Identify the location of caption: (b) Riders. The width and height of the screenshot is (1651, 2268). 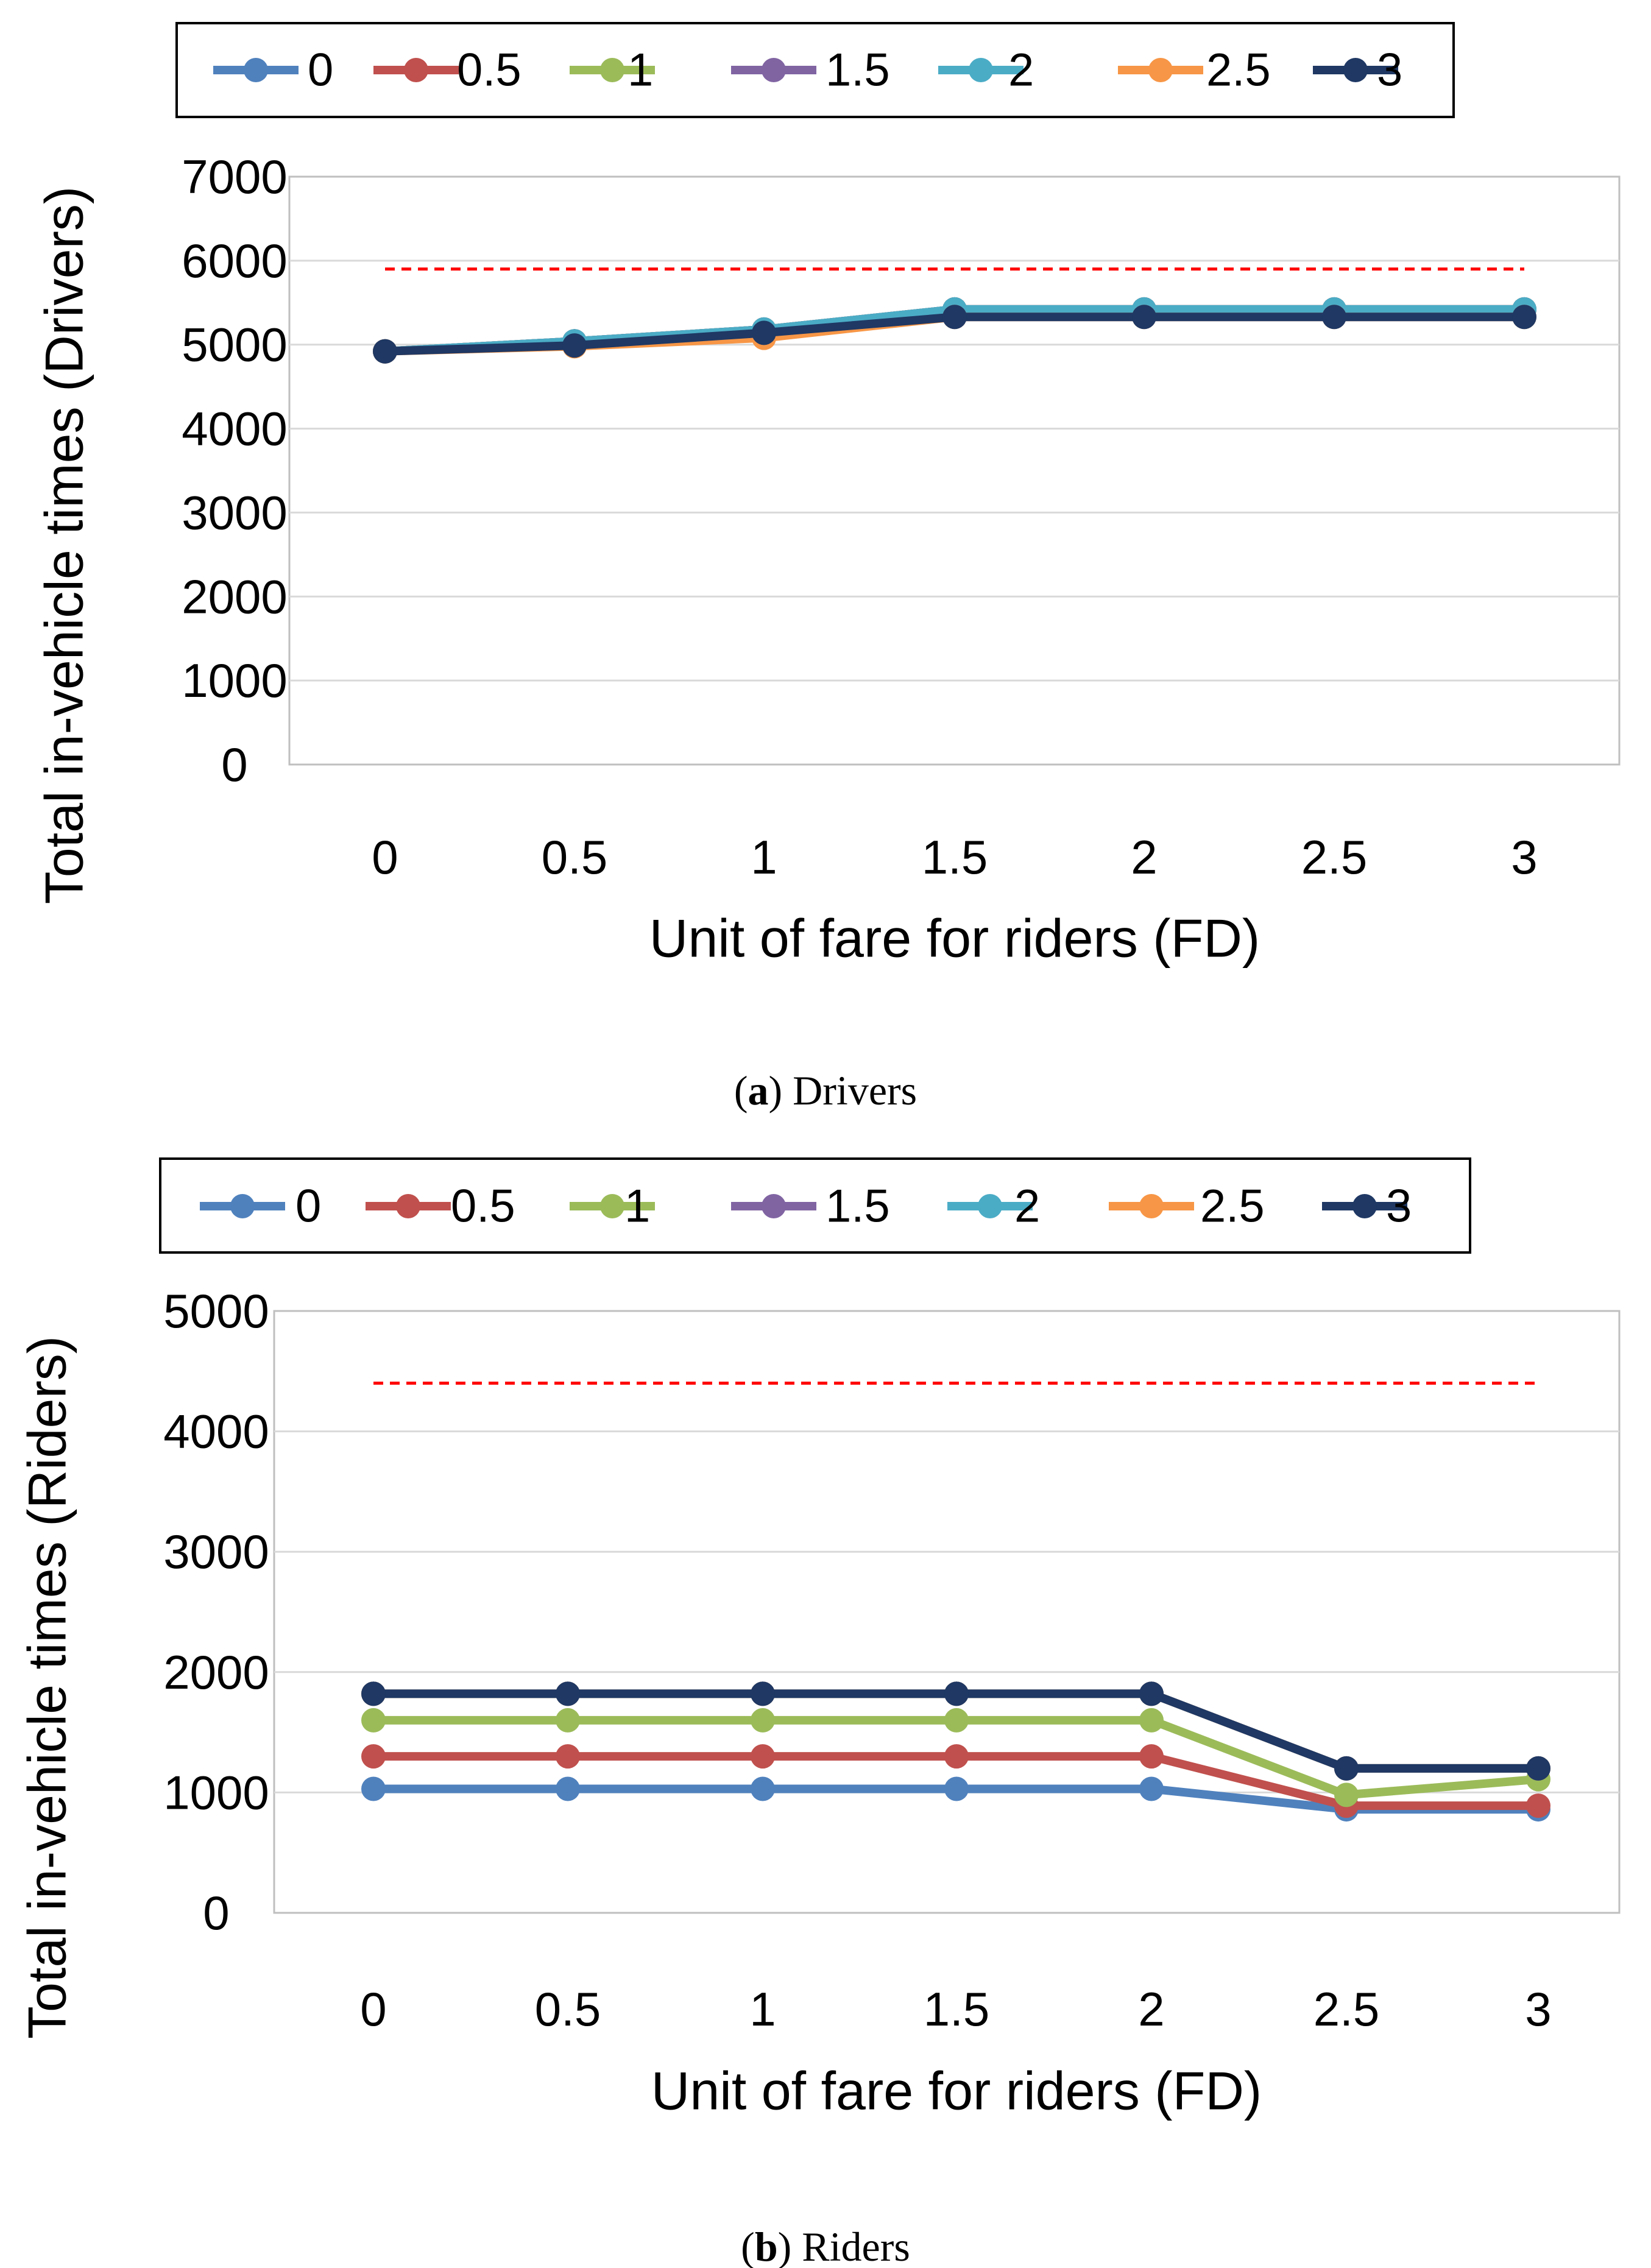
(825, 2246).